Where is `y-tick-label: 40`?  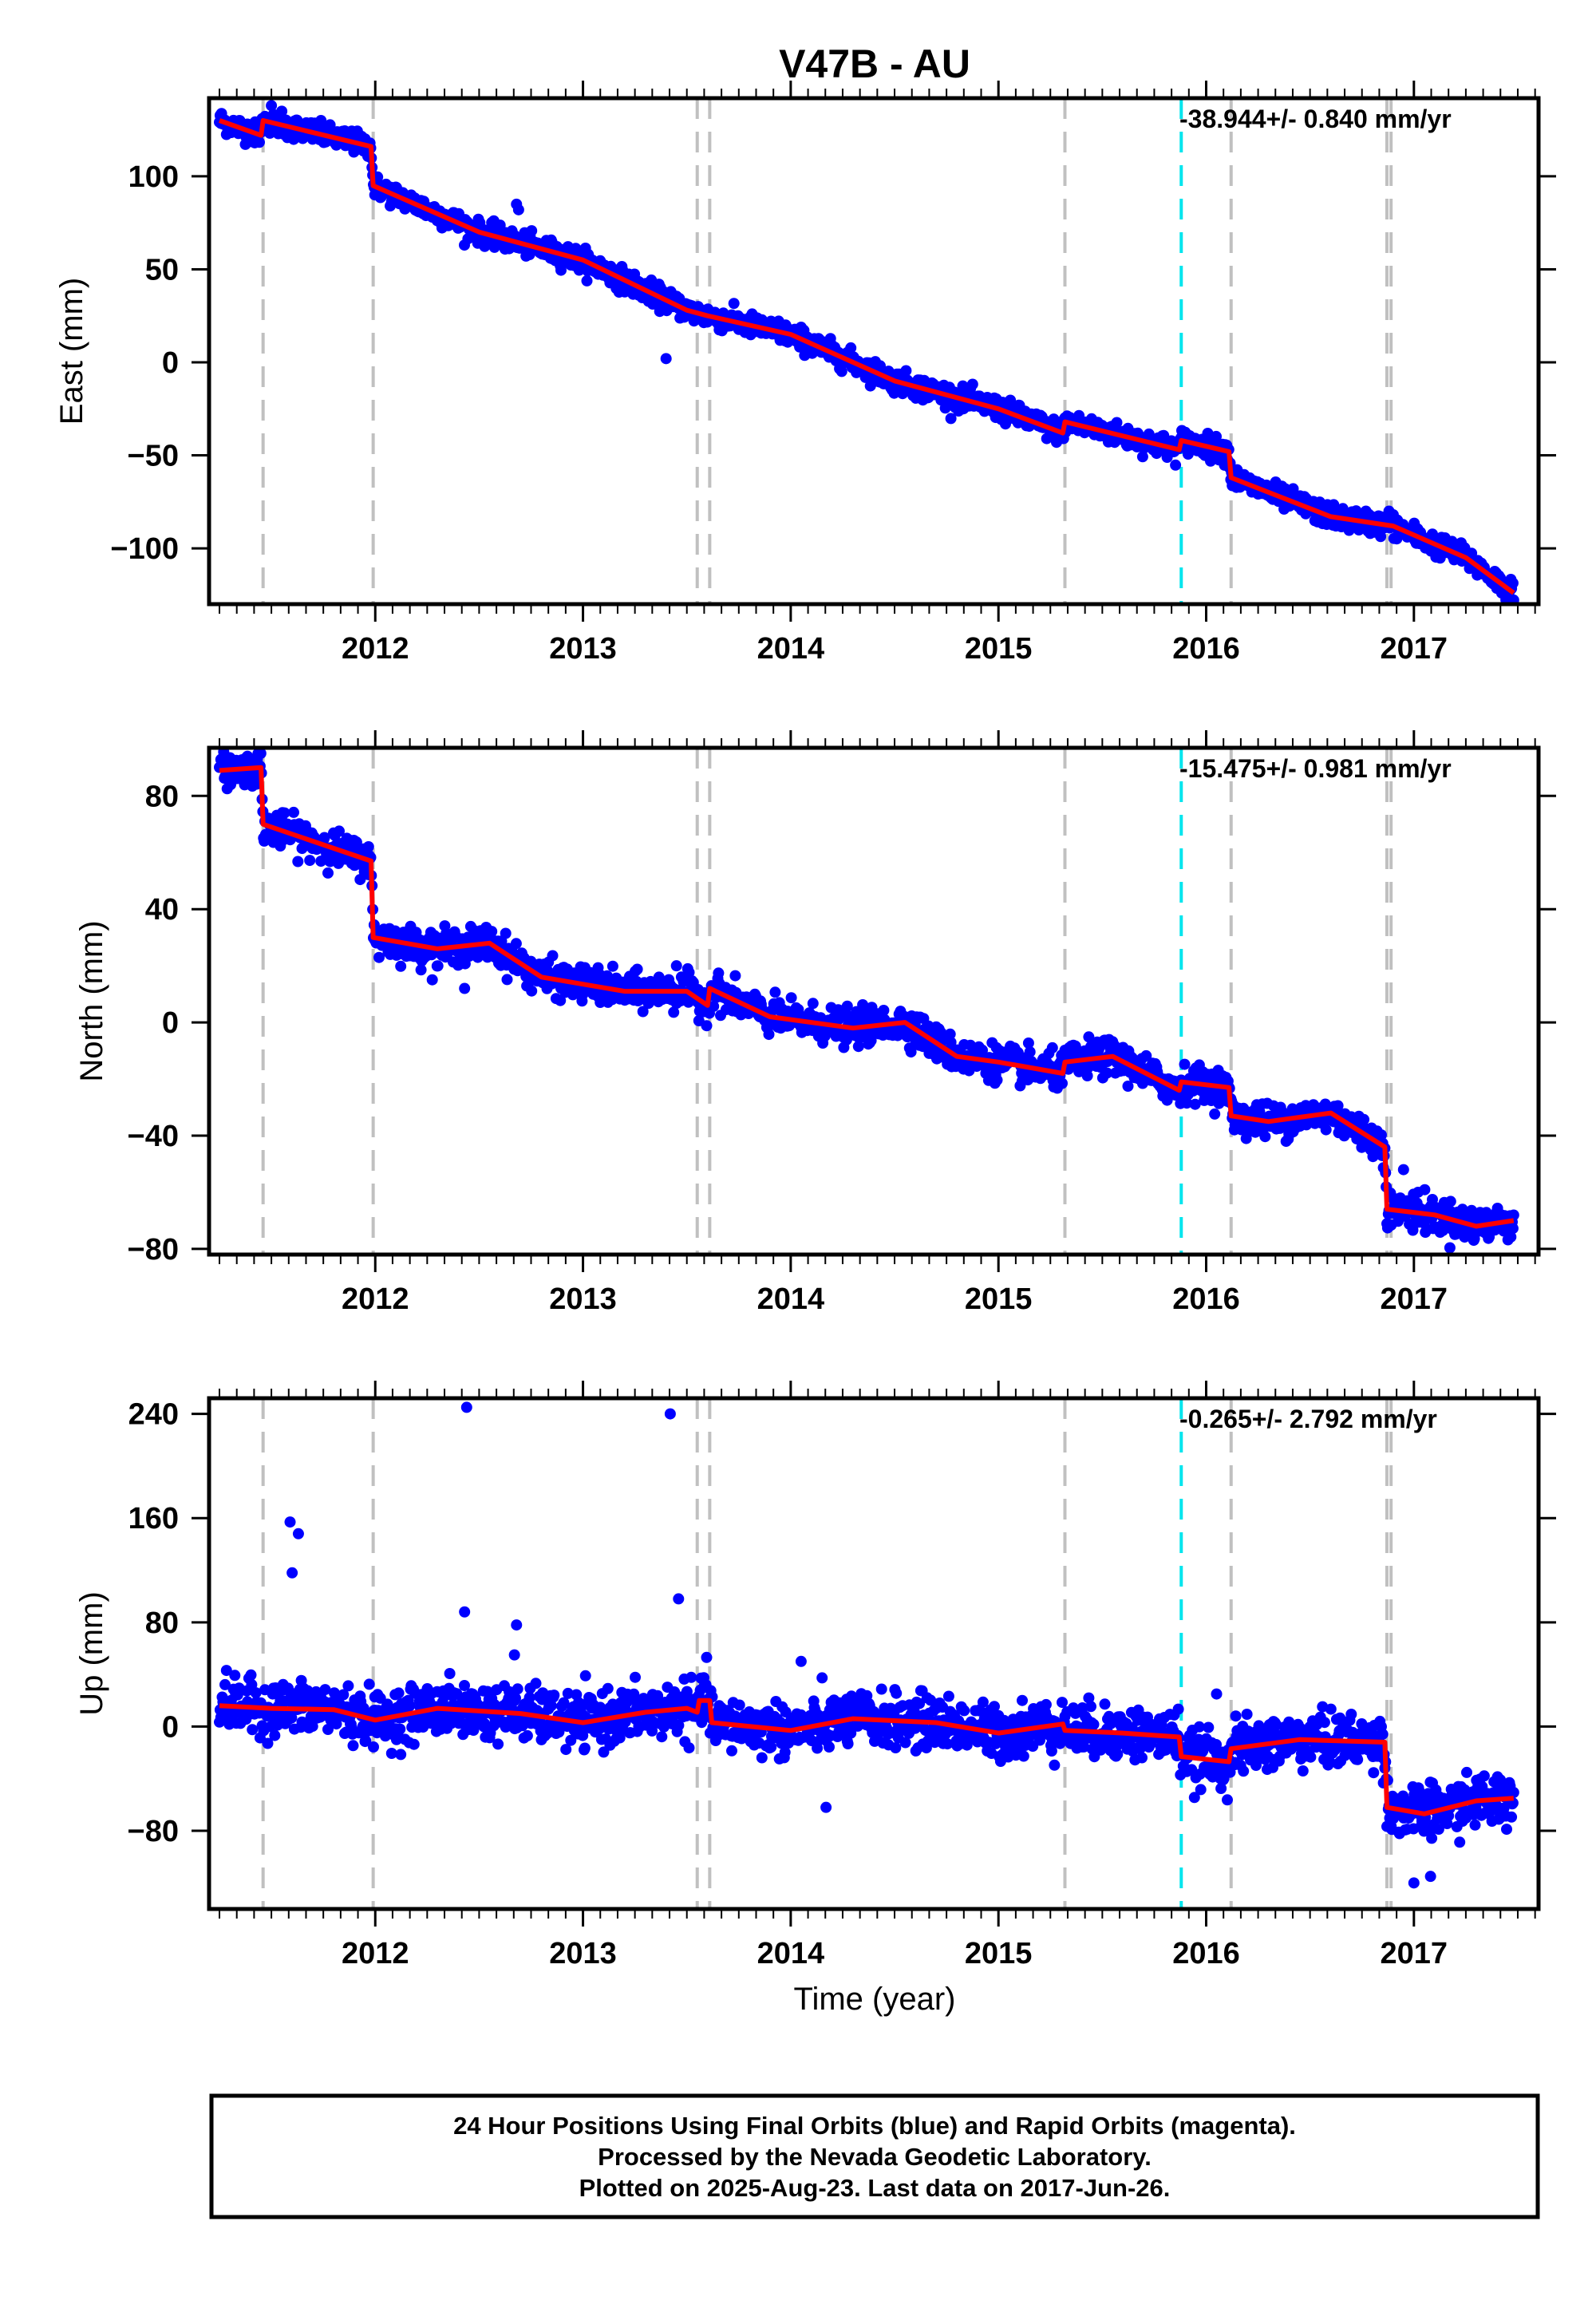 y-tick-label: 40 is located at coordinates (162, 910).